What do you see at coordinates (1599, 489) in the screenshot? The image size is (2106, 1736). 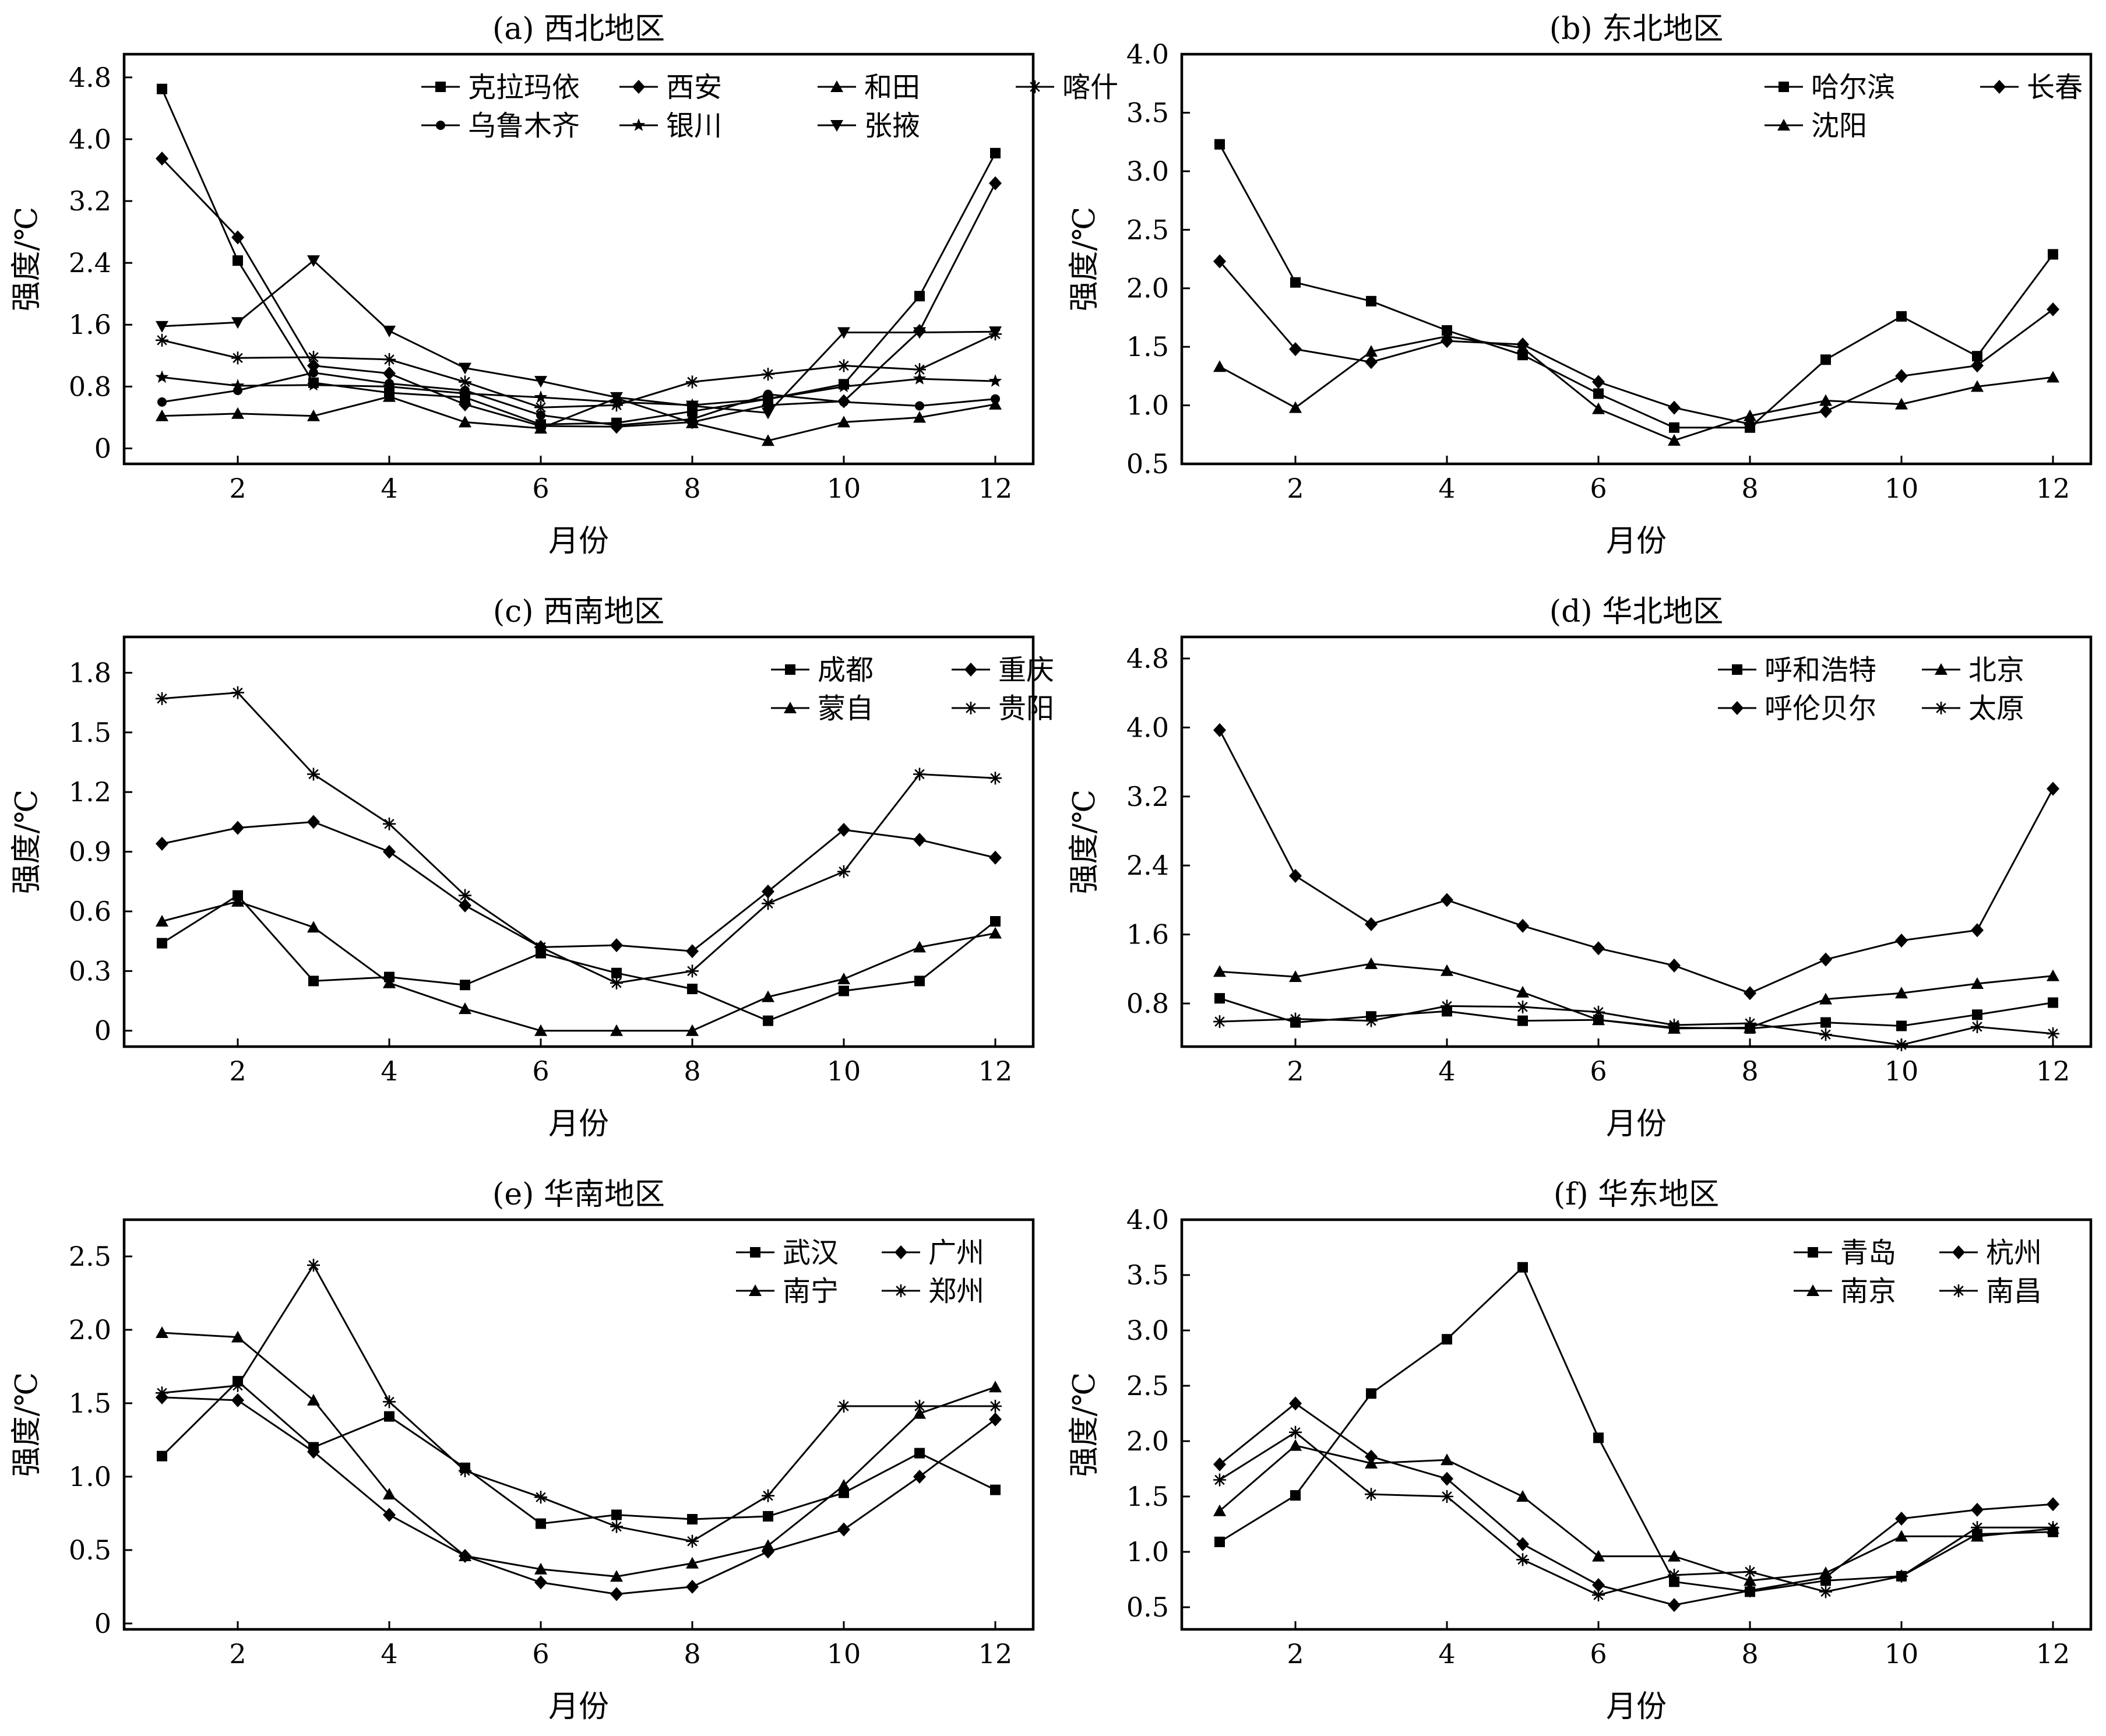 I see `x-tick-label: 6` at bounding box center [1599, 489].